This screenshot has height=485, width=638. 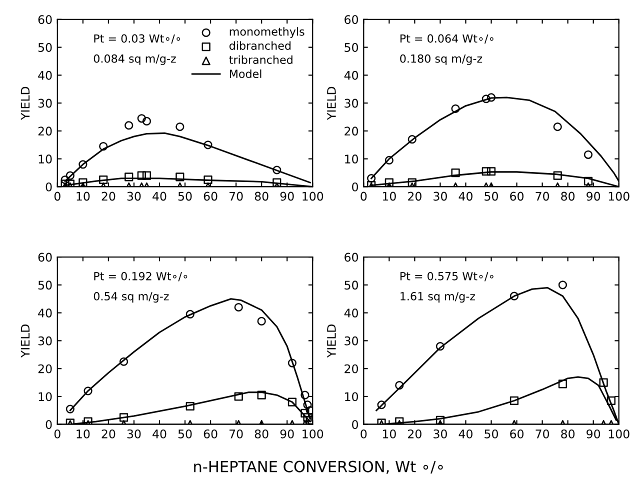 What do you see at coordinates (447, 39) in the screenshot?
I see `annotation: Pt = 0.064 Wt∘/∘` at bounding box center [447, 39].